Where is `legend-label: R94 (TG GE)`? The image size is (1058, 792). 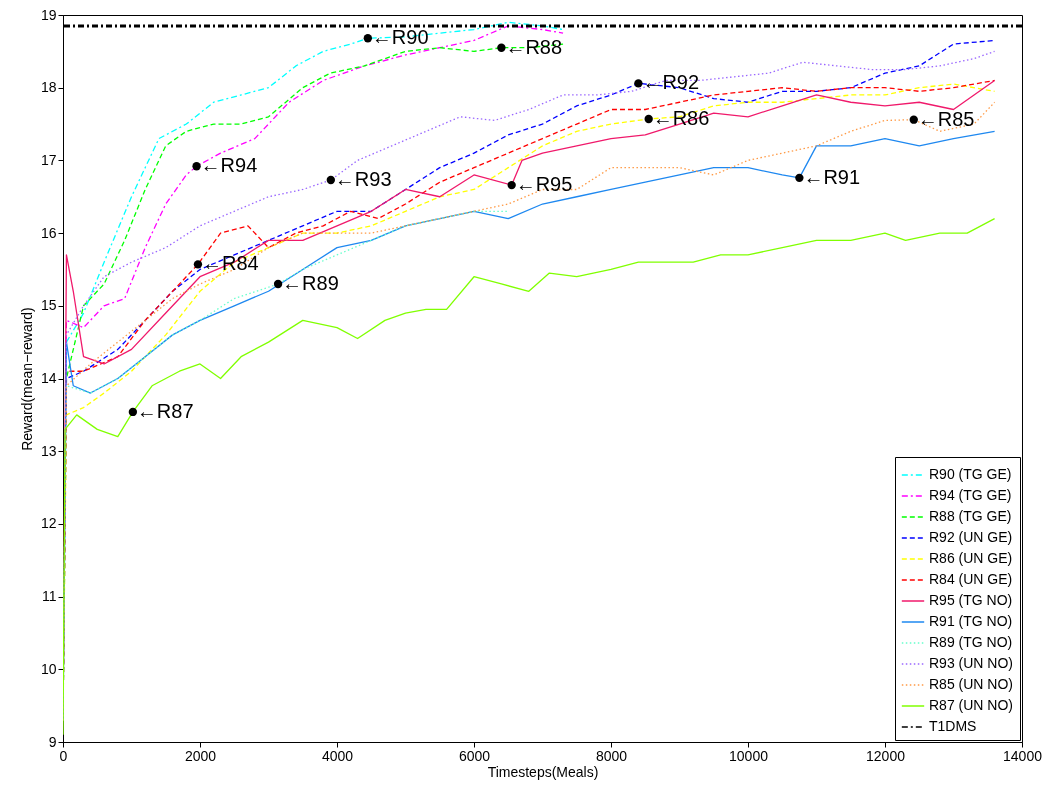
legend-label: R94 (TG GE) is located at coordinates (970, 495).